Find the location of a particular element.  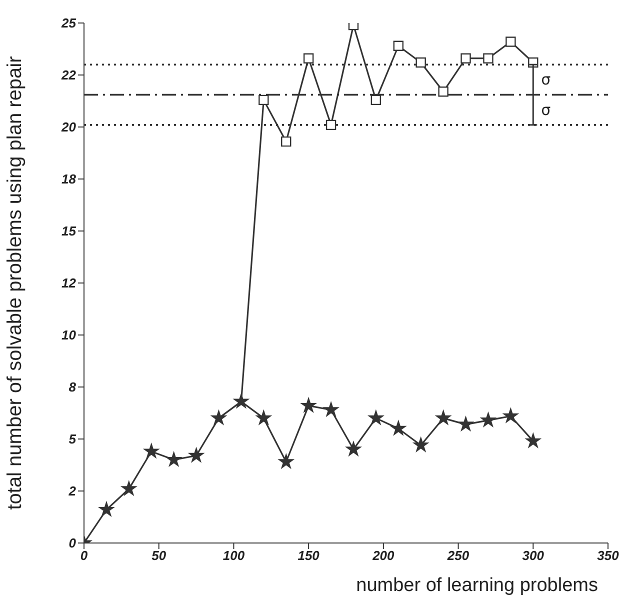

y-tick-label: 12 is located at coordinates (69, 283).